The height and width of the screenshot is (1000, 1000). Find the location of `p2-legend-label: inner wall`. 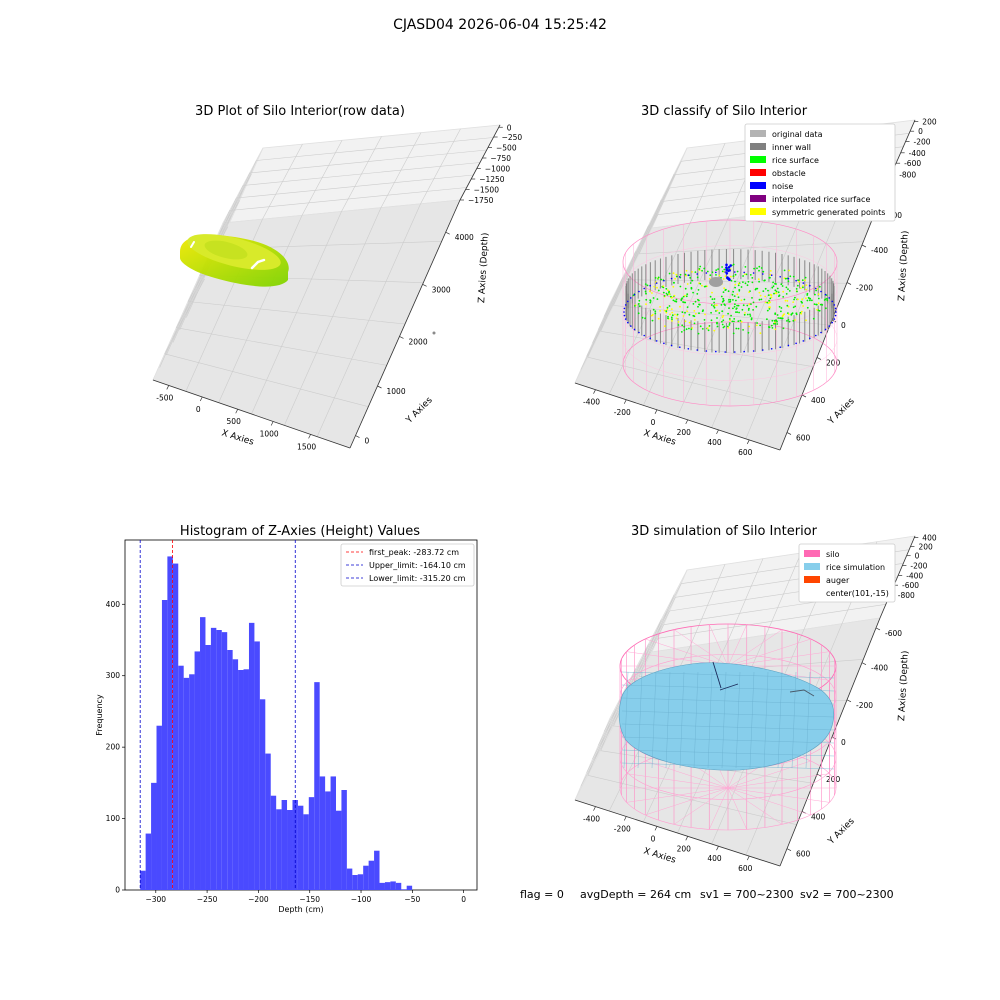

p2-legend-label: inner wall is located at coordinates (791, 147).